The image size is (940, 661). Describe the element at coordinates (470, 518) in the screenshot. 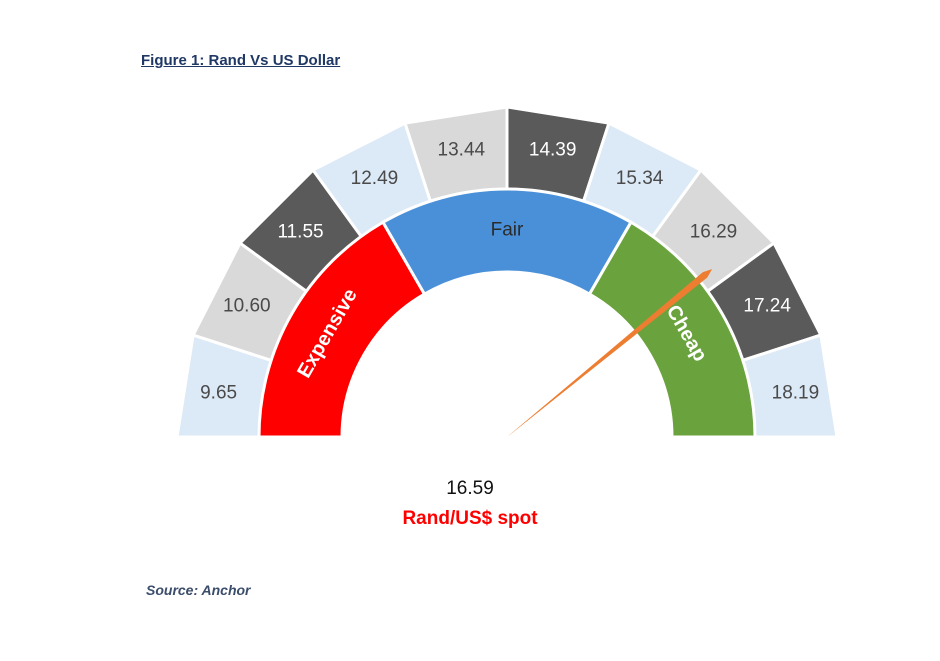

I see `spot-label: Rand/US$ spot` at that location.